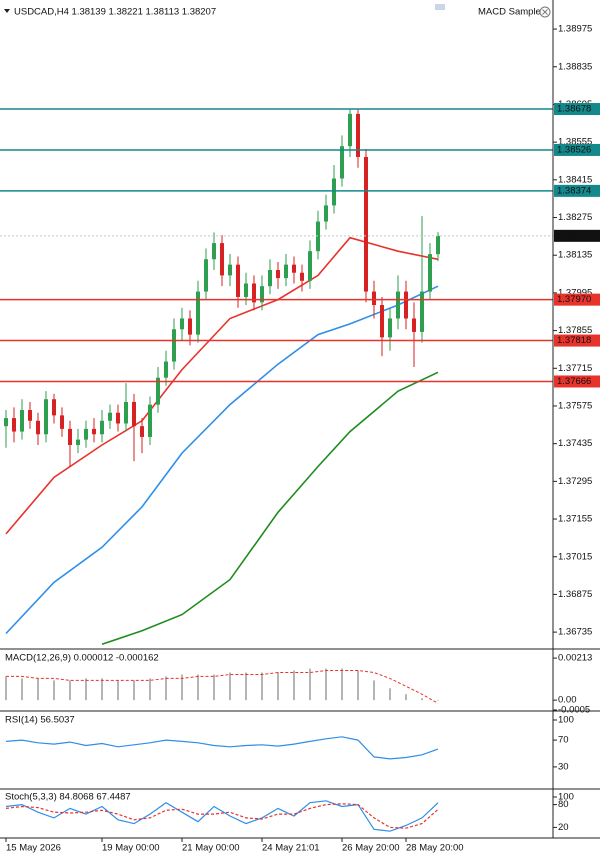 The width and height of the screenshot is (600, 856). I want to click on y-tick-label: 30, so click(563, 766).